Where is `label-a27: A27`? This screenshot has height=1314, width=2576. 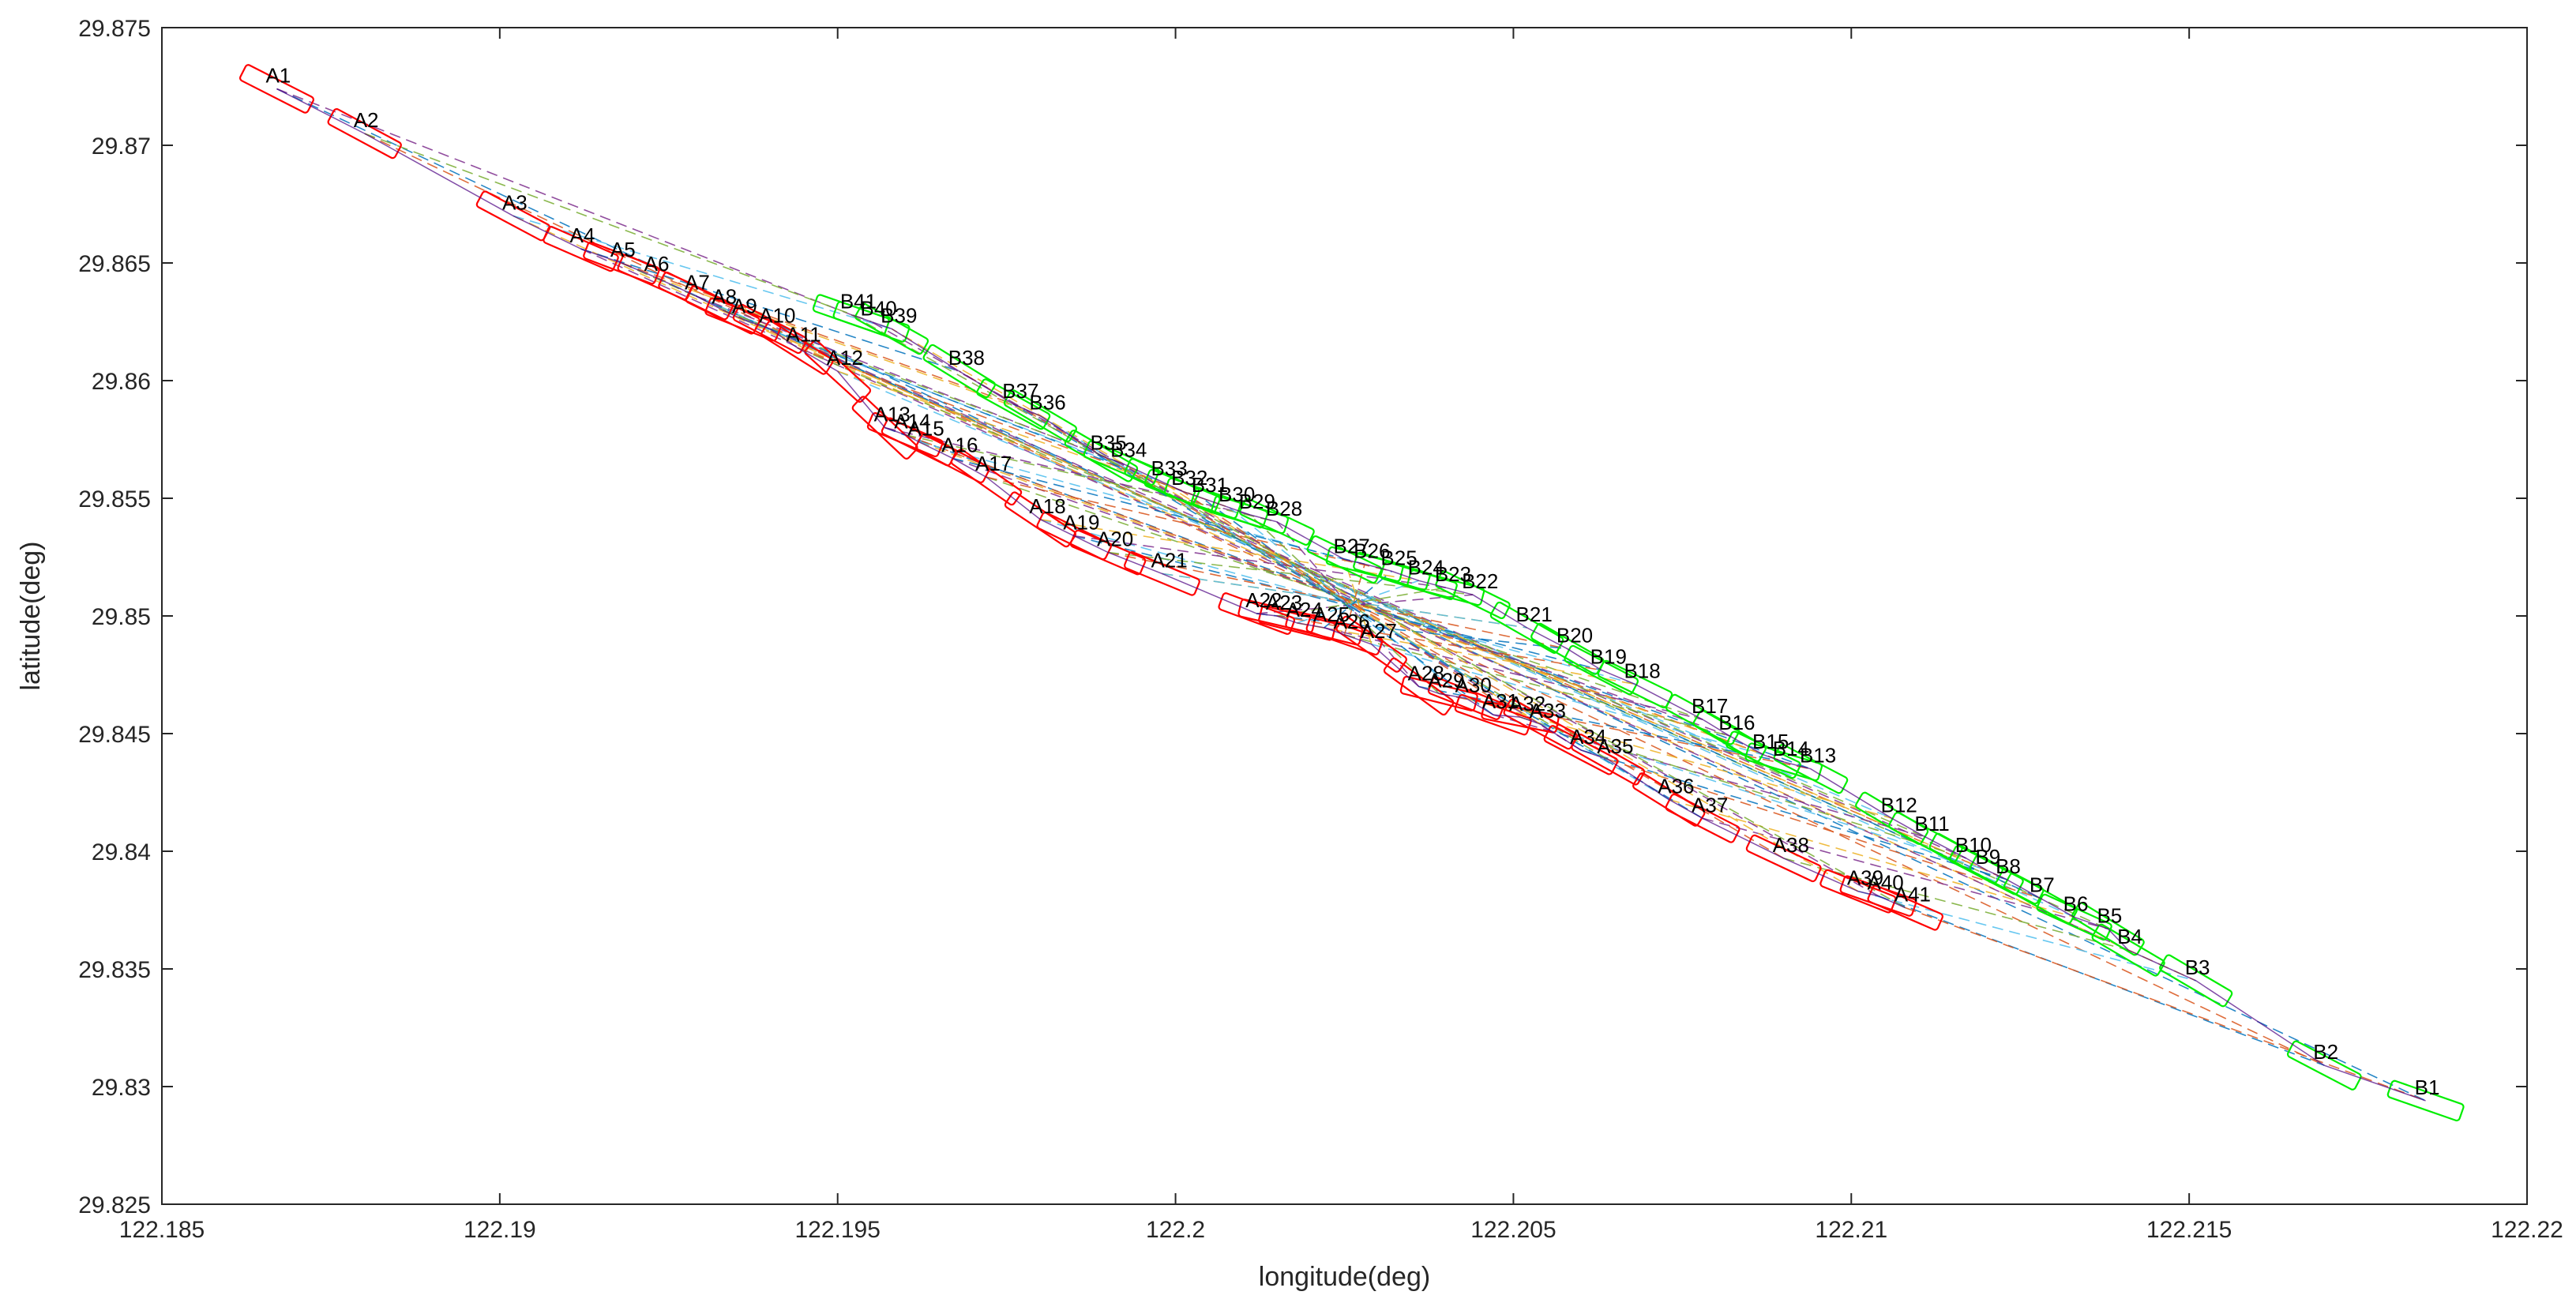 label-a27: A27 is located at coordinates (1379, 631).